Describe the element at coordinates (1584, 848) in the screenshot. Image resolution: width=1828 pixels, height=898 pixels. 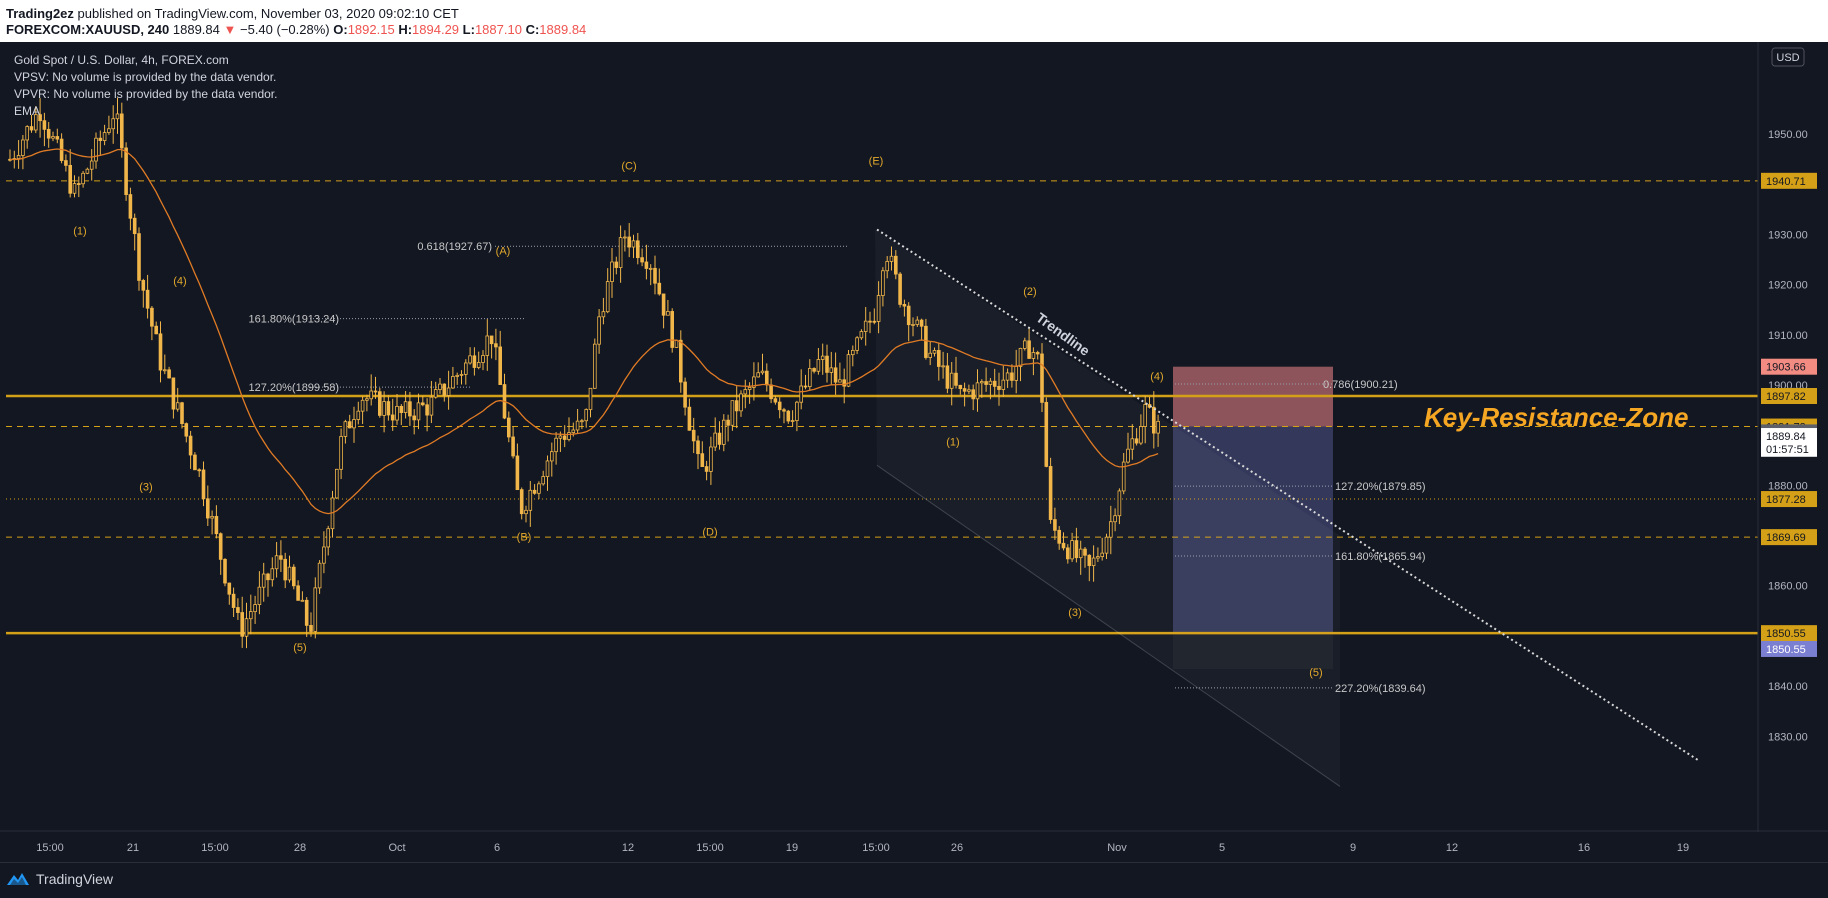
I see `x-tick-15: 16` at that location.